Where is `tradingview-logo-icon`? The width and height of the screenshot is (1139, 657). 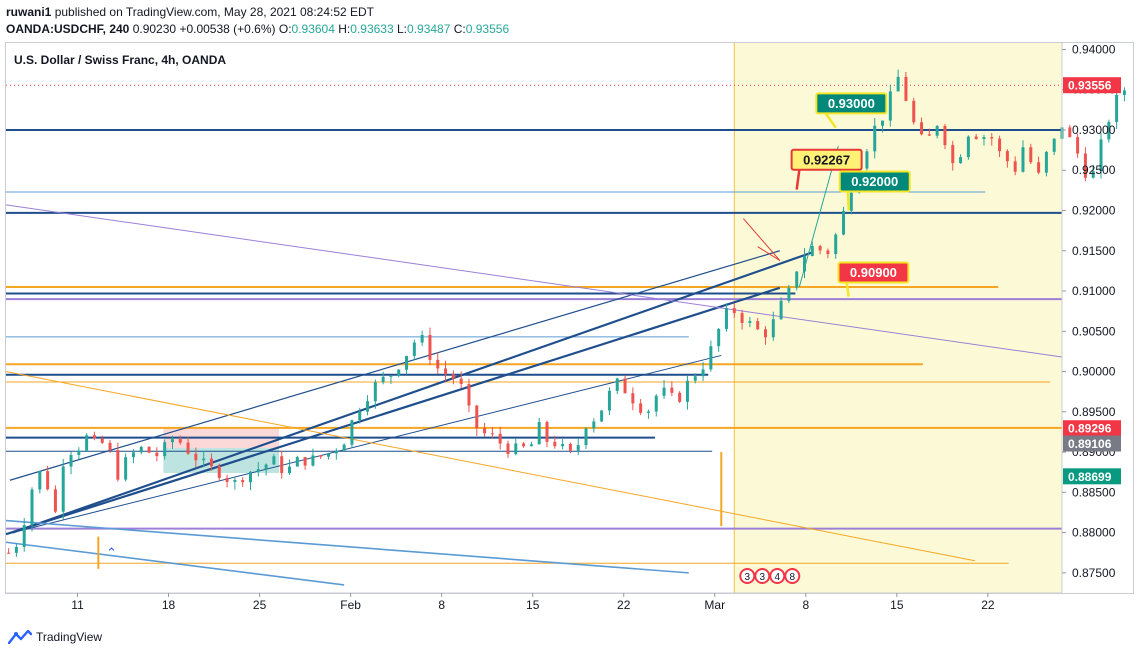
tradingview-logo-icon is located at coordinates (20, 637).